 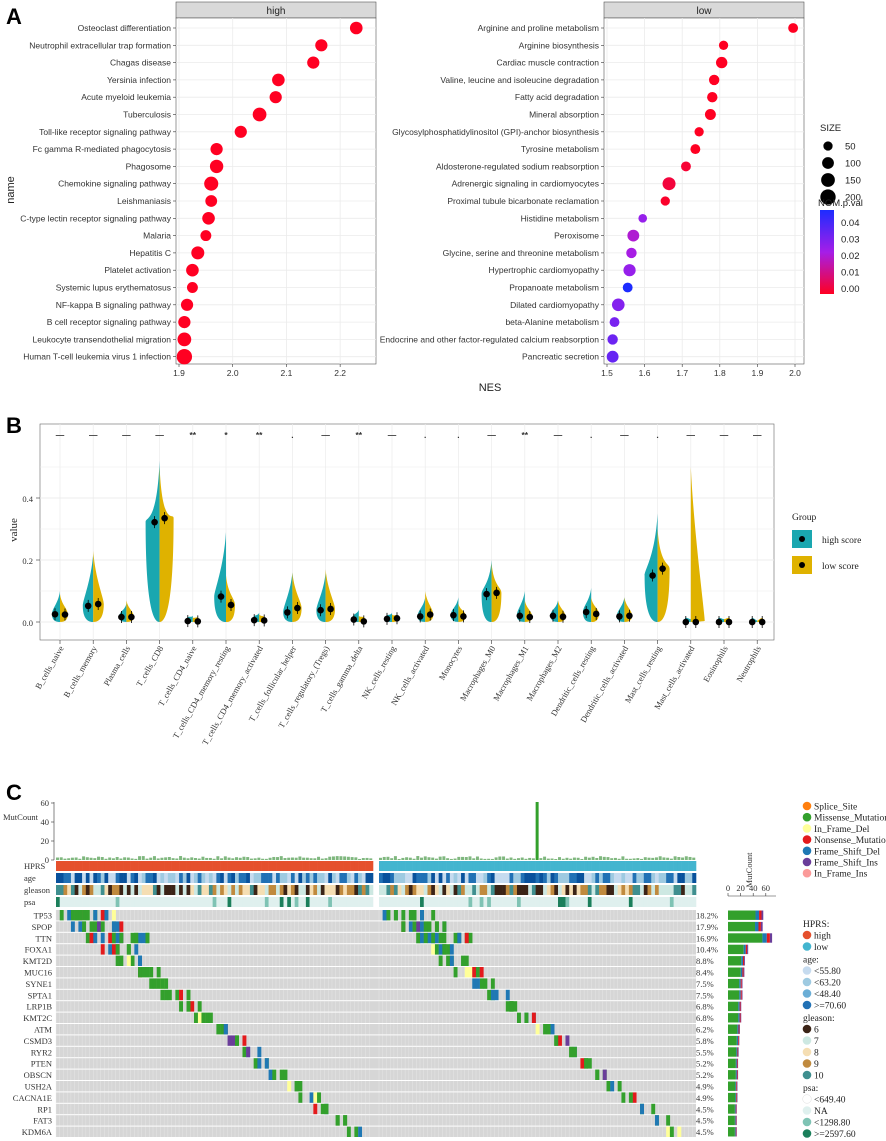 What do you see at coordinates (633, 235) in the screenshot?
I see `nes-point-low` at bounding box center [633, 235].